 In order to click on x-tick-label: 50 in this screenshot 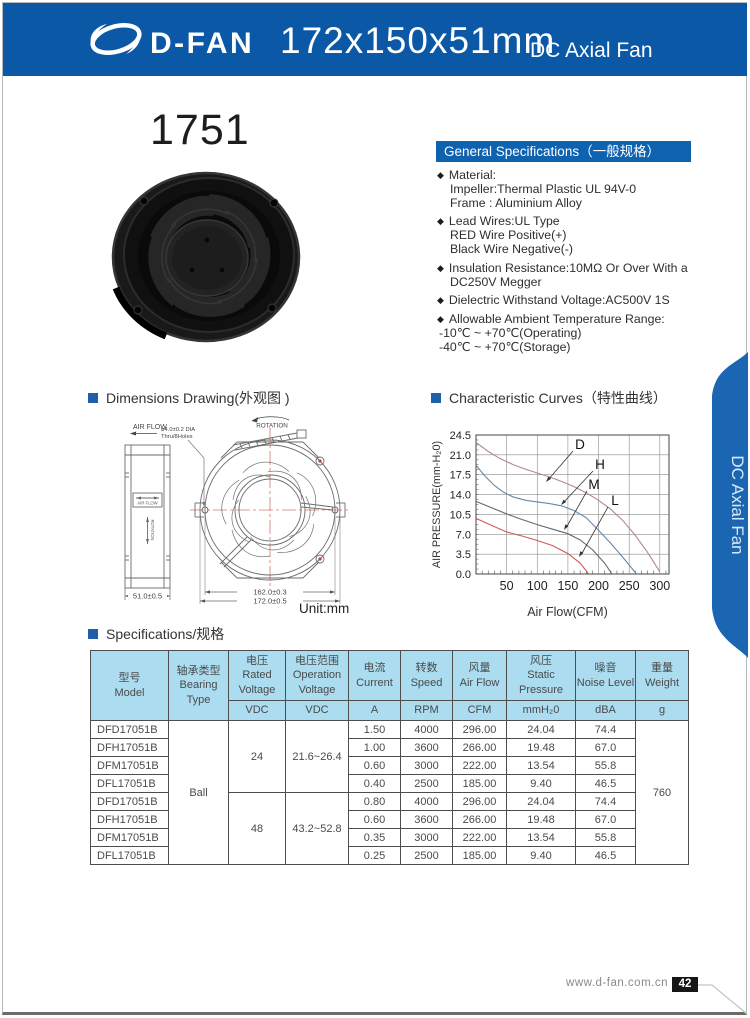, I will do `click(507, 586)`.